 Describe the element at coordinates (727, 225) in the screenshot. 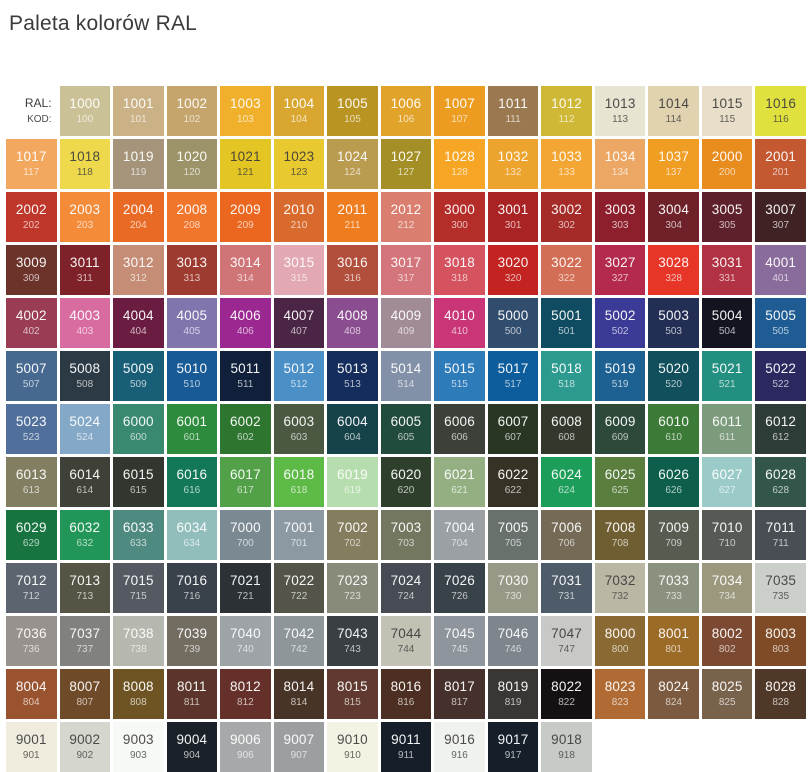

I see `kod-number: 305` at that location.